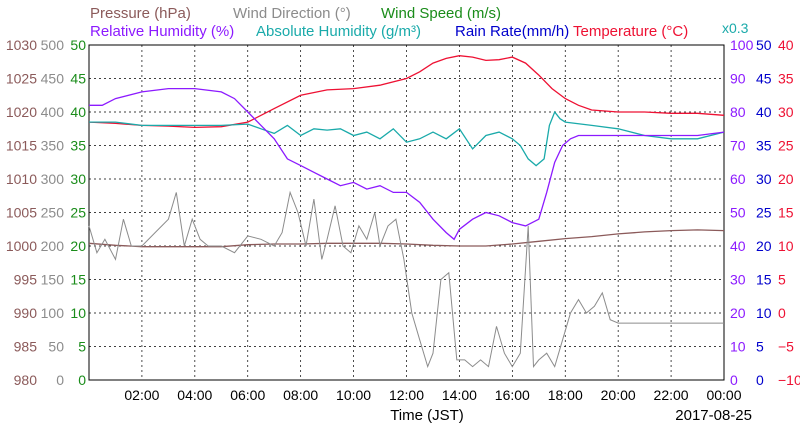  Describe the element at coordinates (78, 246) in the screenshot. I see `y-tick-label-wind-speed: 20` at that location.